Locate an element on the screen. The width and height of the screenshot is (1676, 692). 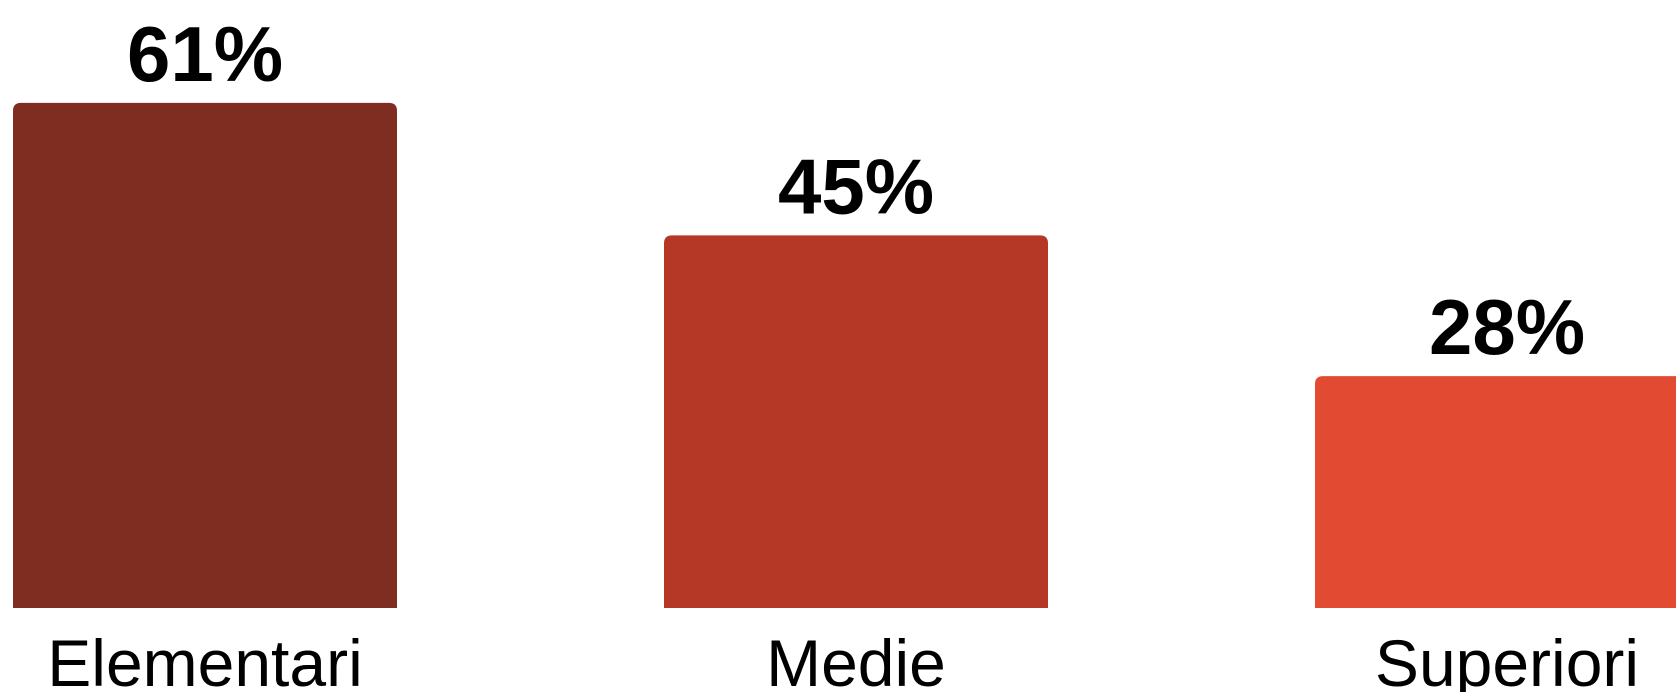
value-label-superiori: 28% is located at coordinates (1507, 327).